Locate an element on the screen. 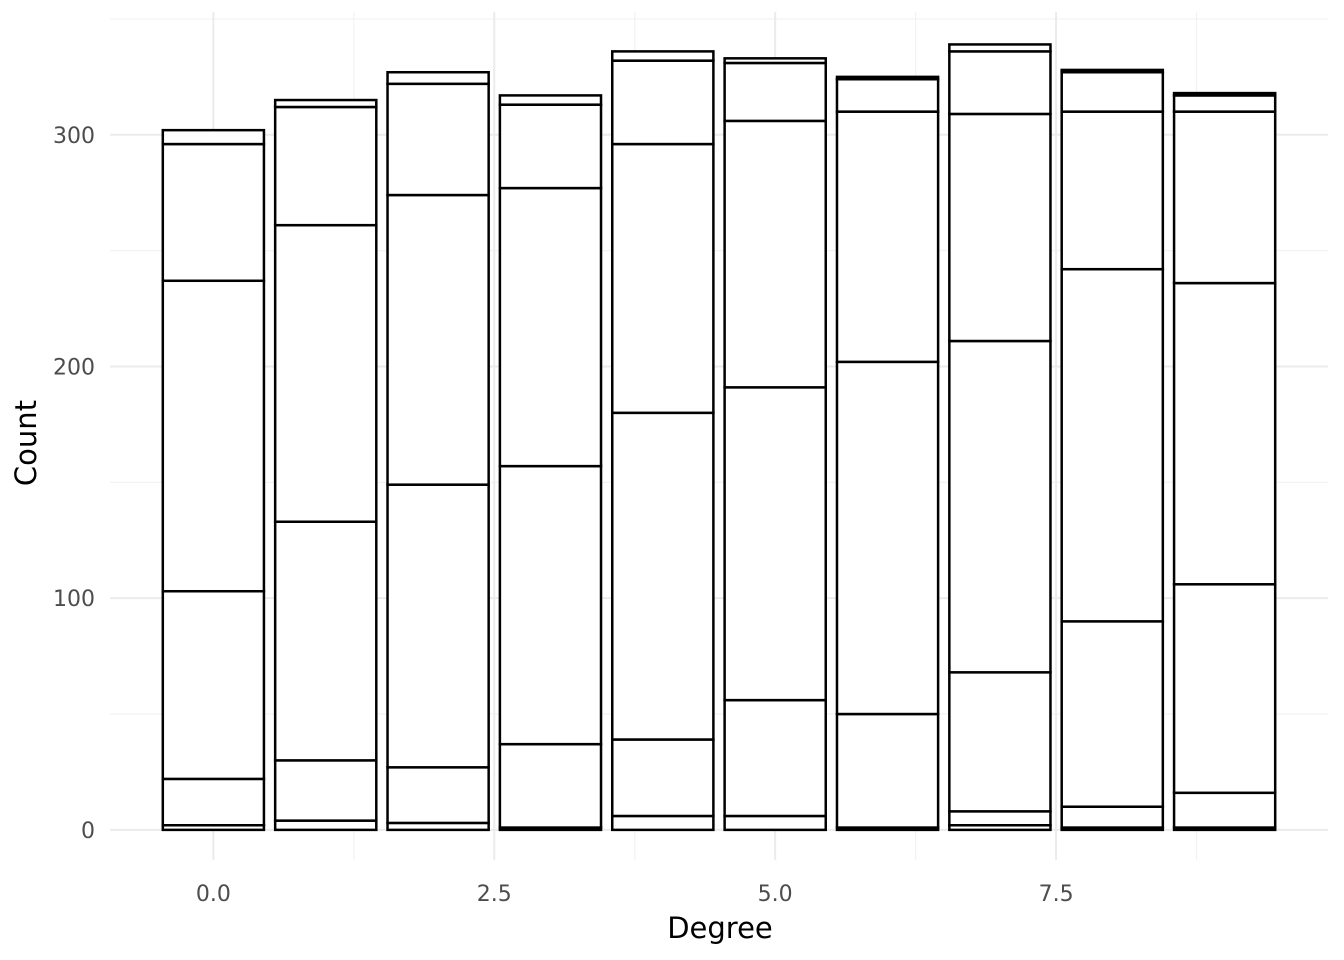  x-tick-label: 0.0 is located at coordinates (213, 894).